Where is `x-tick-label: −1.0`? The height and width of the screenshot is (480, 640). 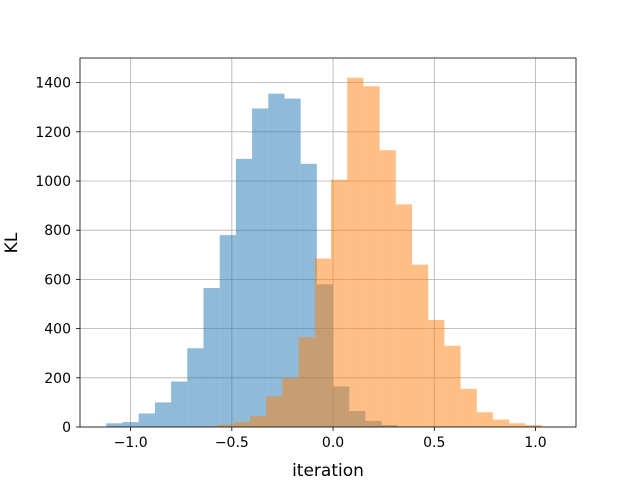 x-tick-label: −1.0 is located at coordinates (131, 443).